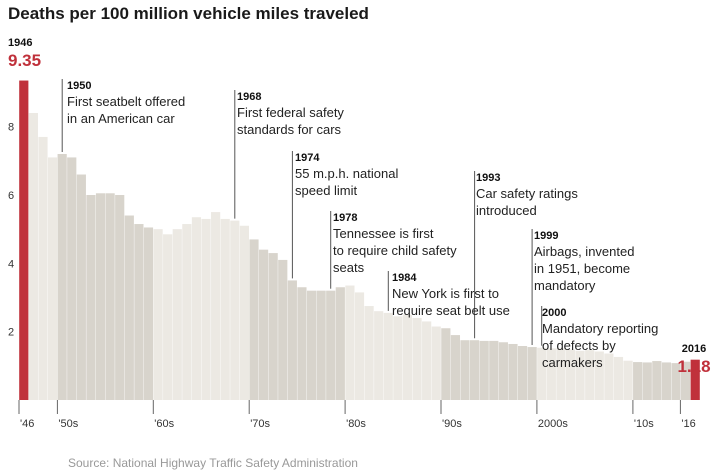 The height and width of the screenshot is (476, 721). I want to click on bar-1985, so click(398, 358).